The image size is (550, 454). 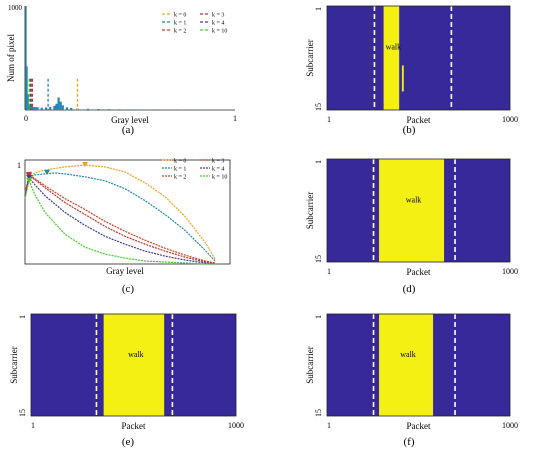 I want to click on y-tick-label: 1000, so click(x=15, y=8).